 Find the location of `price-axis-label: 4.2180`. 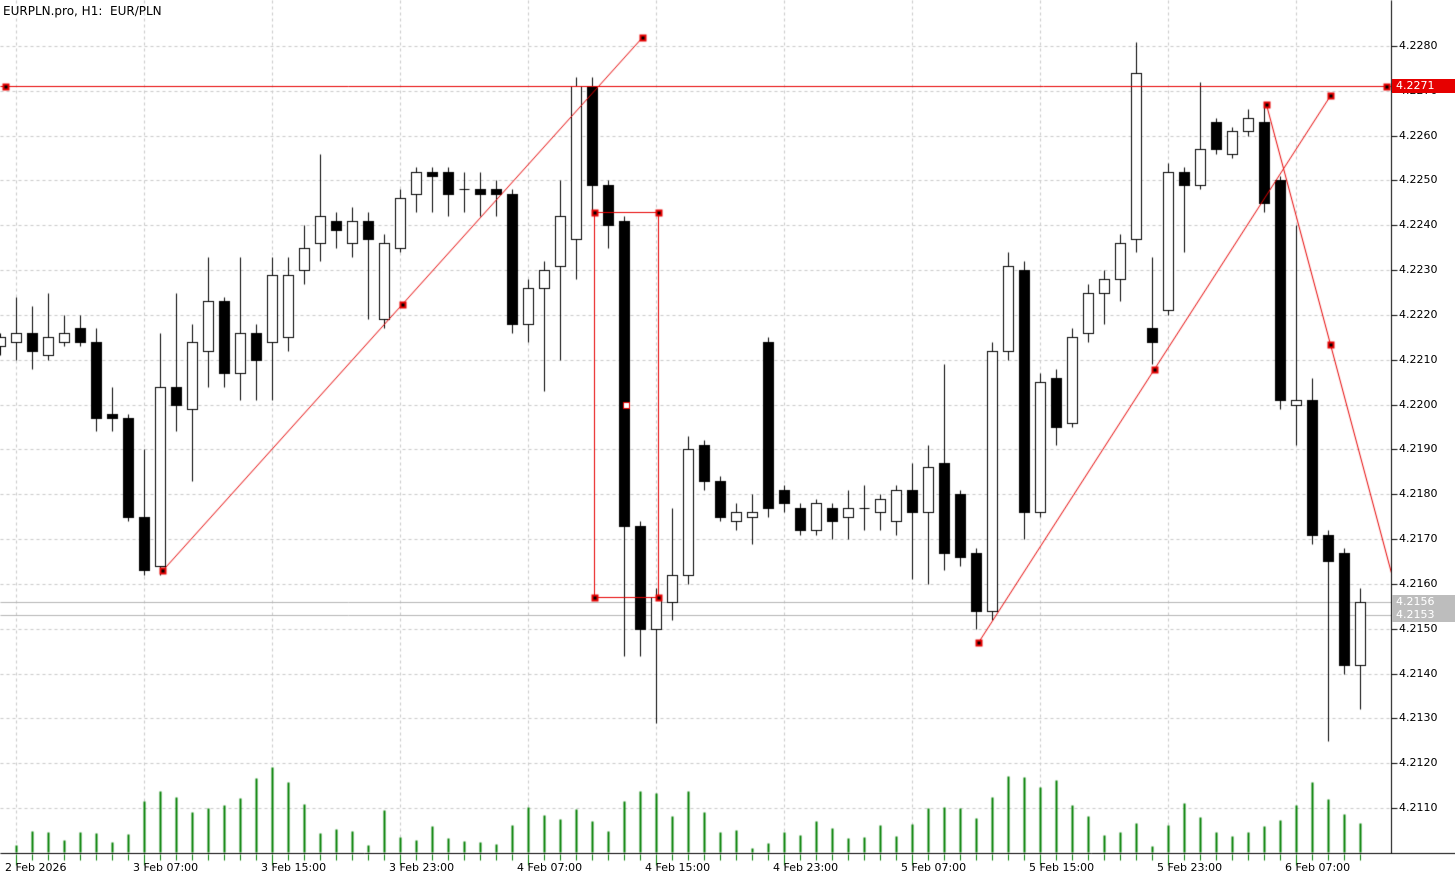

price-axis-label: 4.2180 is located at coordinates (1418, 493).